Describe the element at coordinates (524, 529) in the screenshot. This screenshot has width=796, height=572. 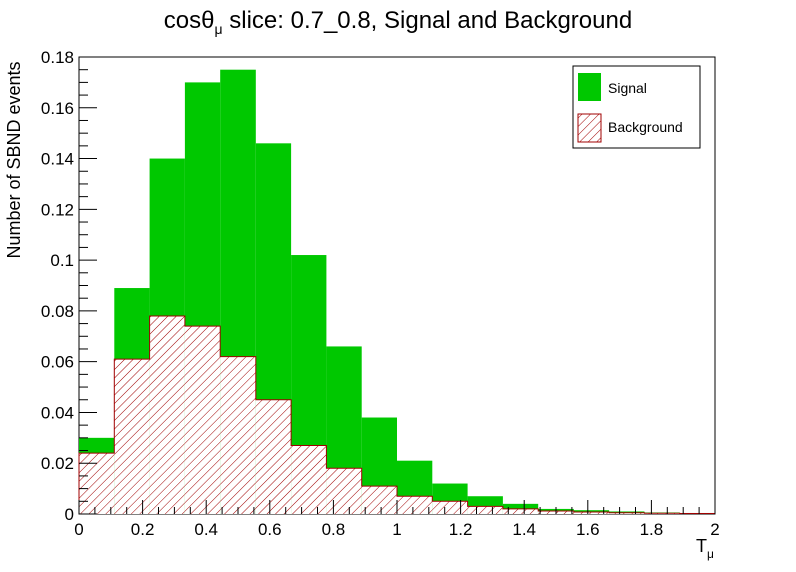
I see `x-tick-label: 1.4` at that location.